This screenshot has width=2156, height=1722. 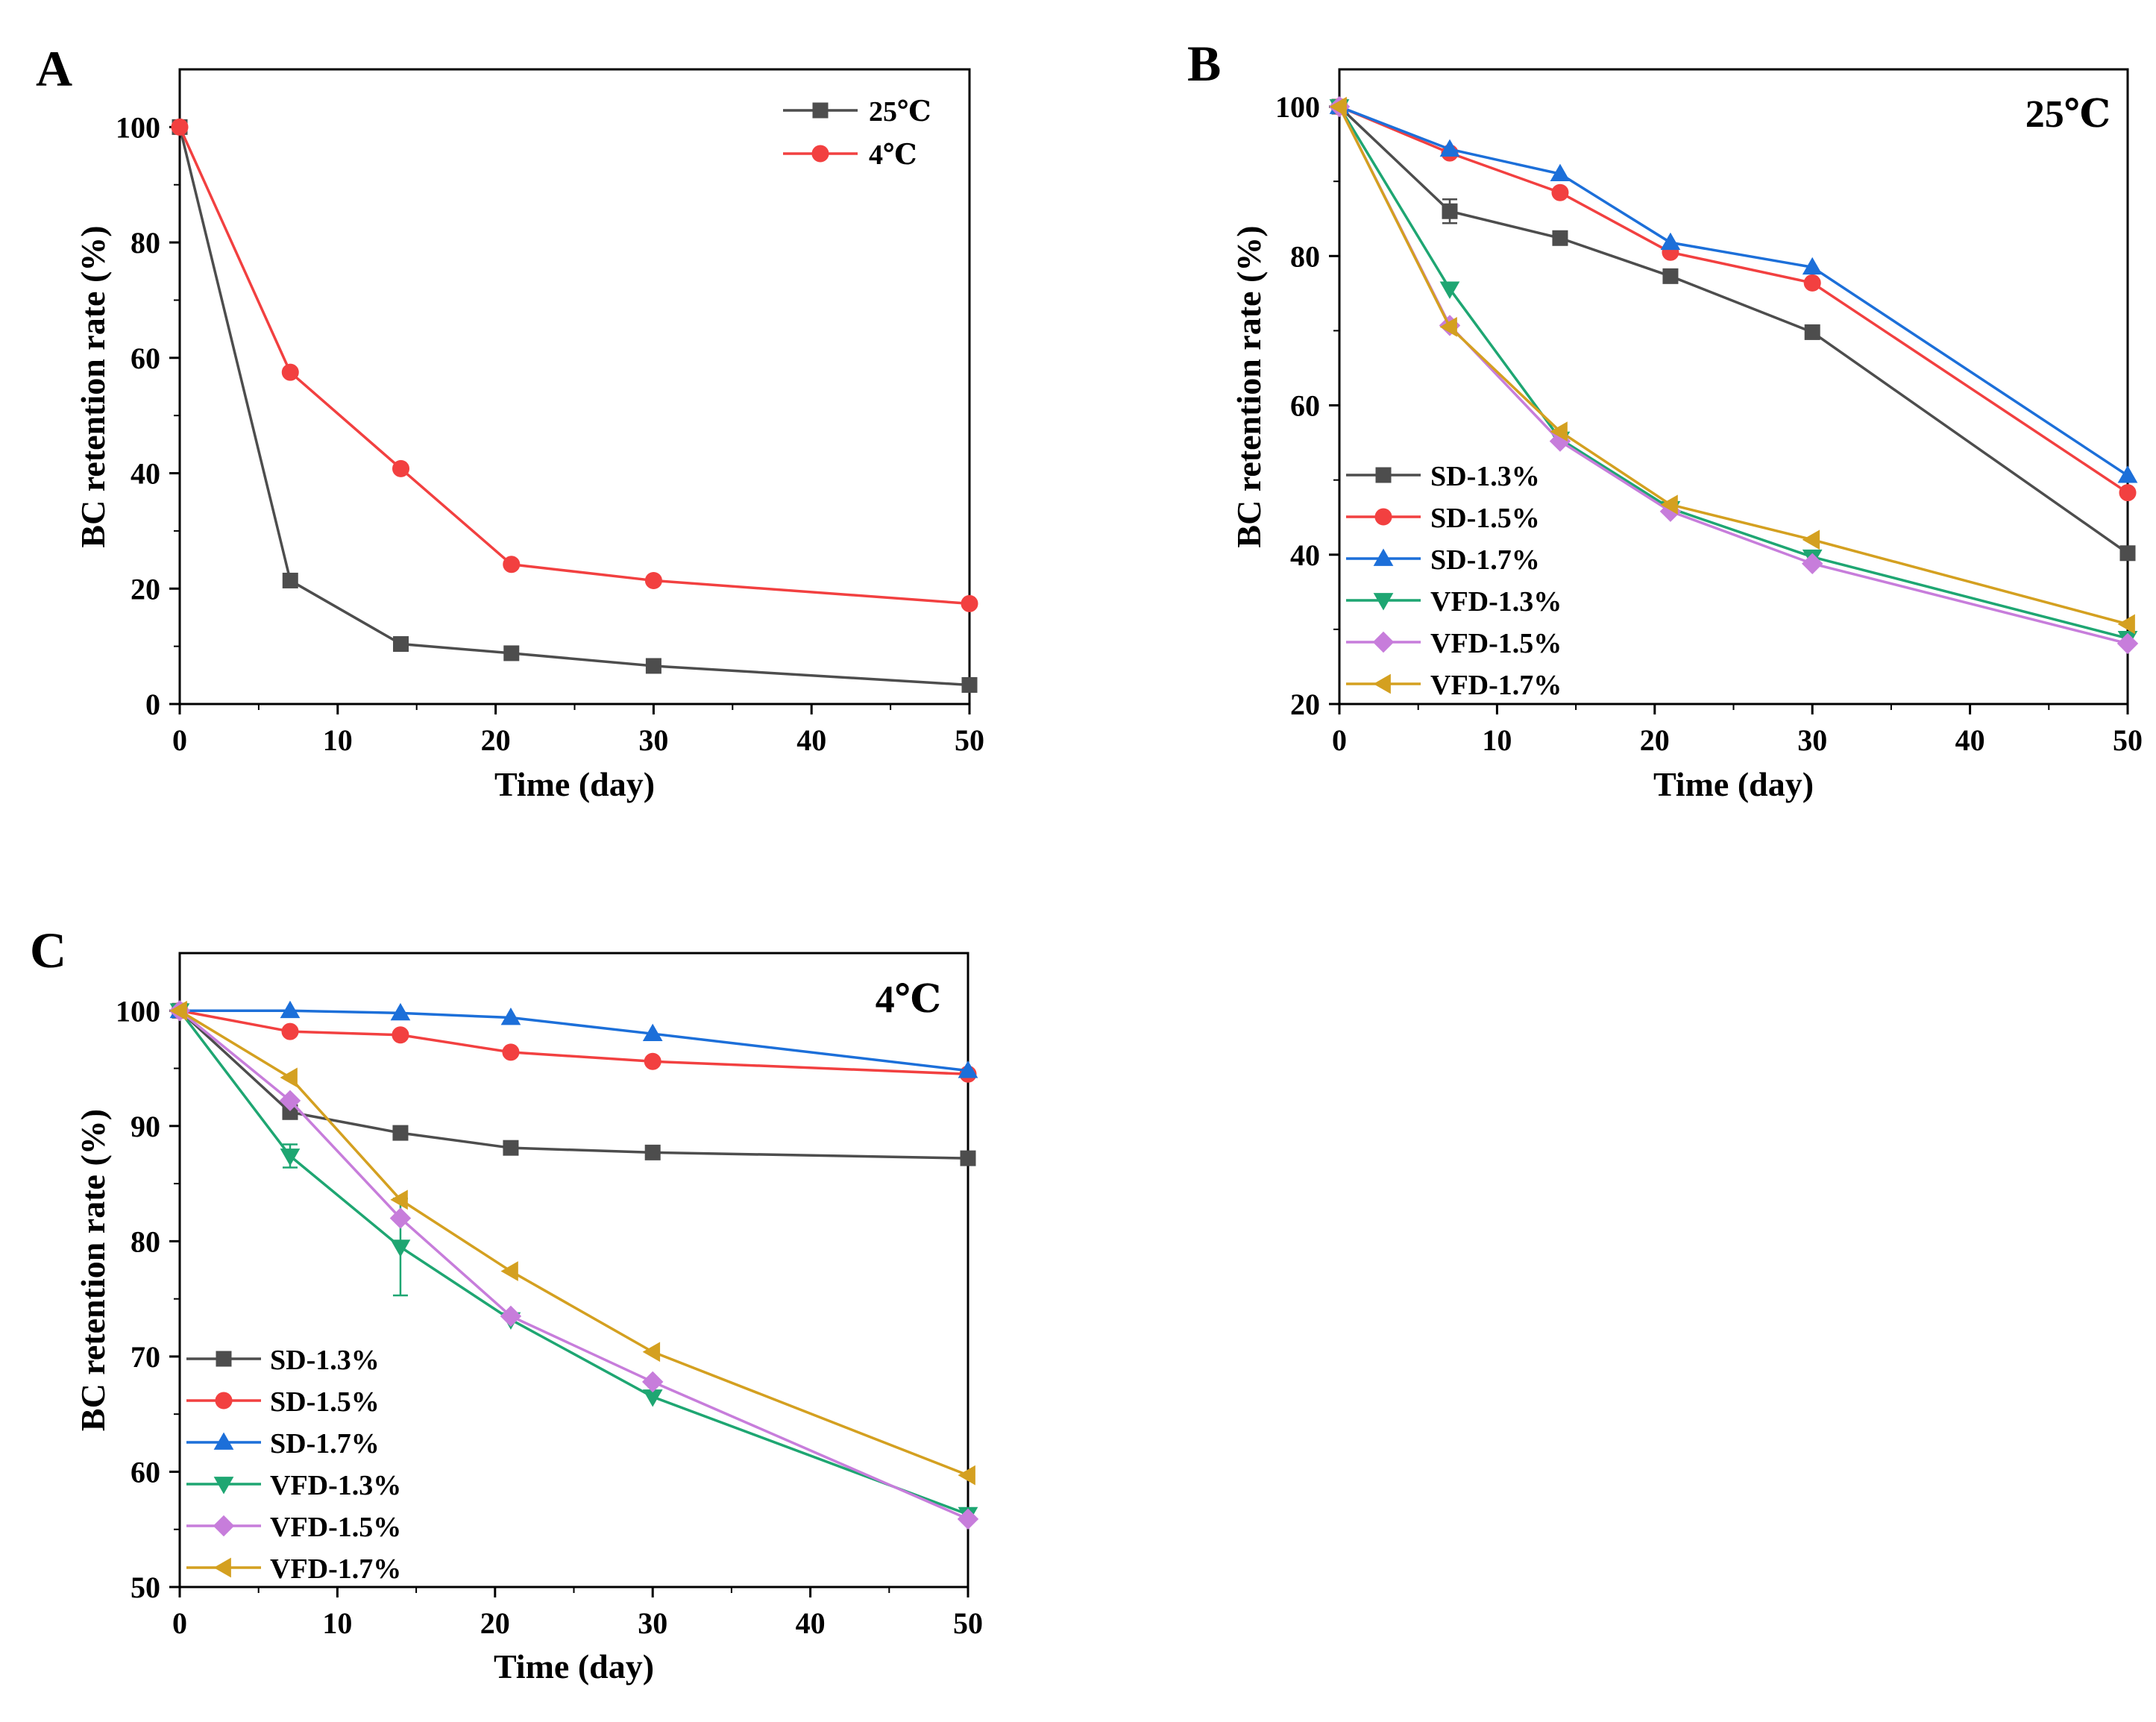 What do you see at coordinates (893, 155) in the screenshot?
I see `legend-label: 4℃` at bounding box center [893, 155].